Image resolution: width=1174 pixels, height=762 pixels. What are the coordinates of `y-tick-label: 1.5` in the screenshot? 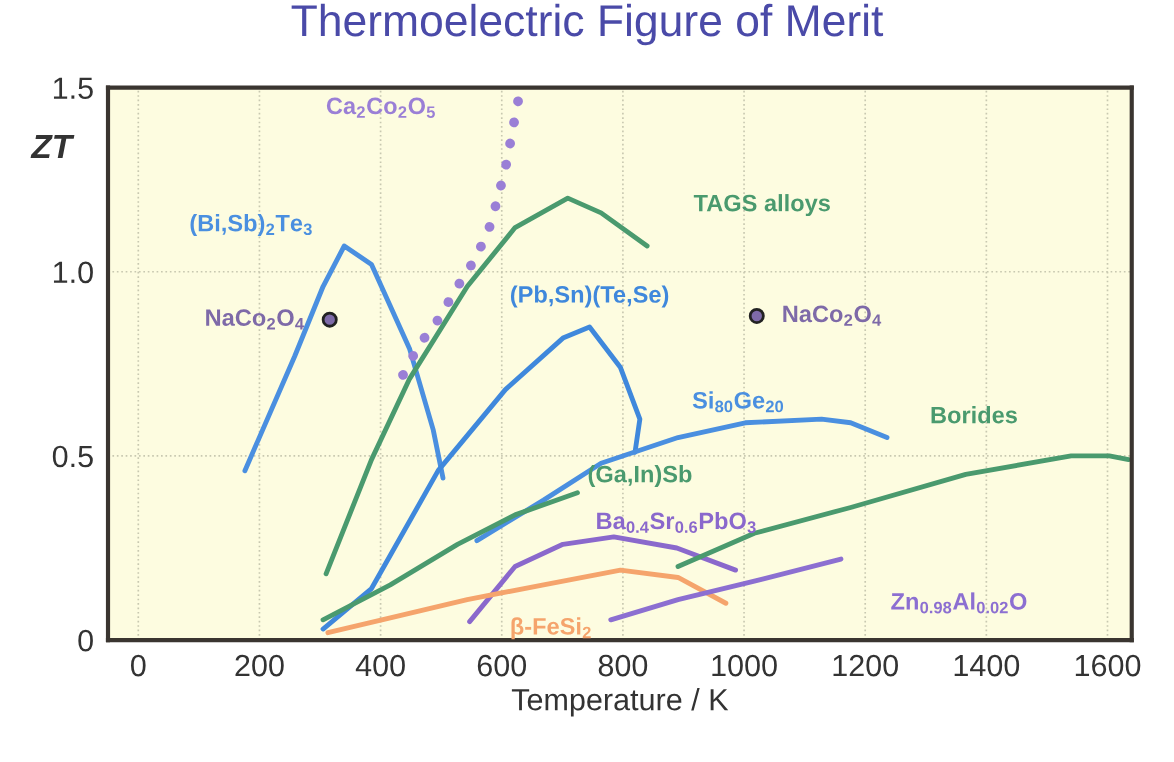 It's located at (73, 88).